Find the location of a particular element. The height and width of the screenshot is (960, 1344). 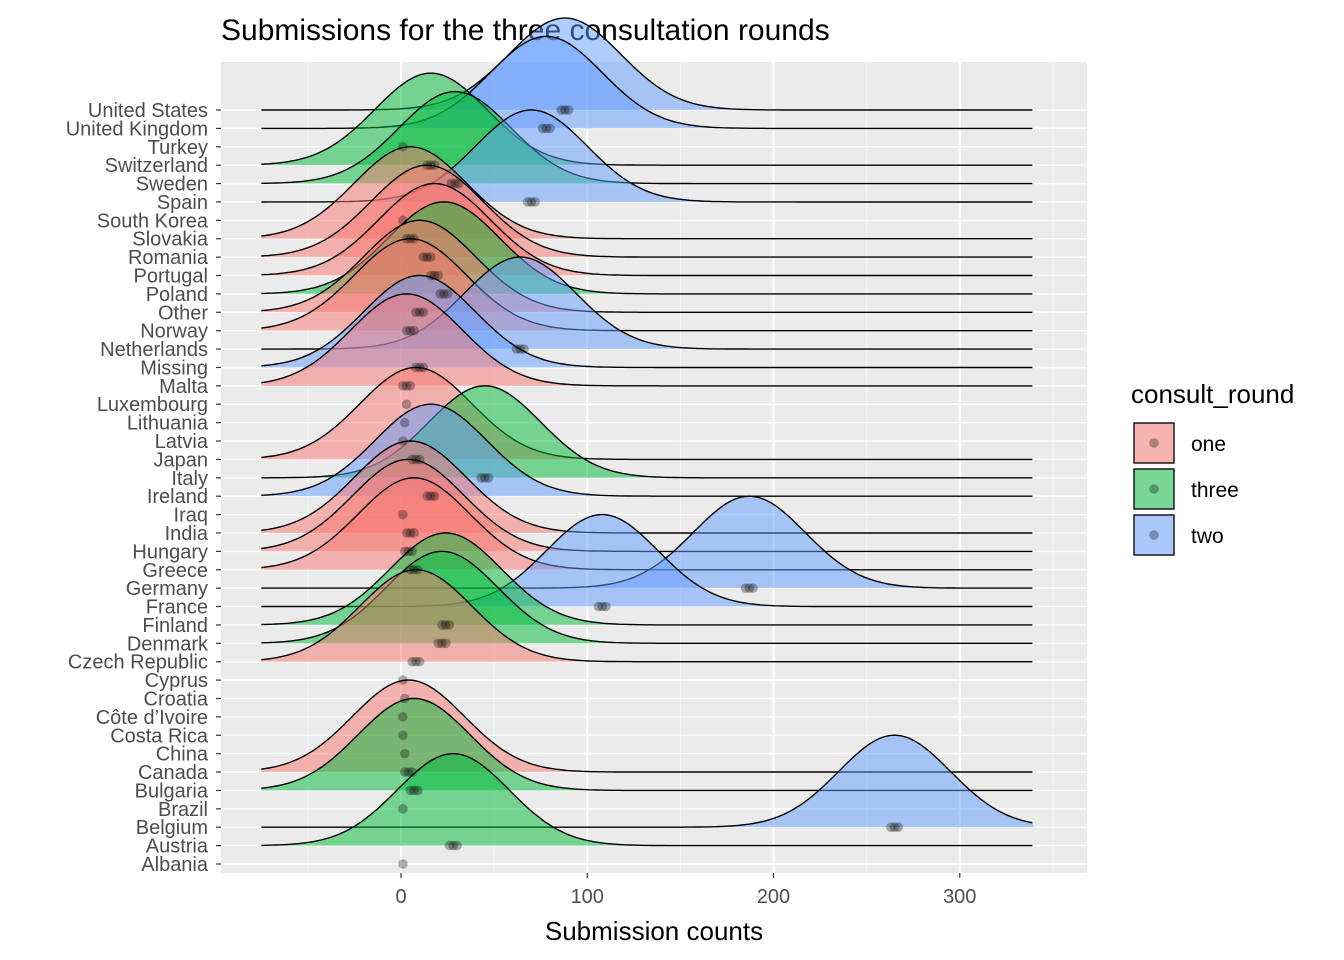

ridge-area-czech-republic is located at coordinates (648, 615).